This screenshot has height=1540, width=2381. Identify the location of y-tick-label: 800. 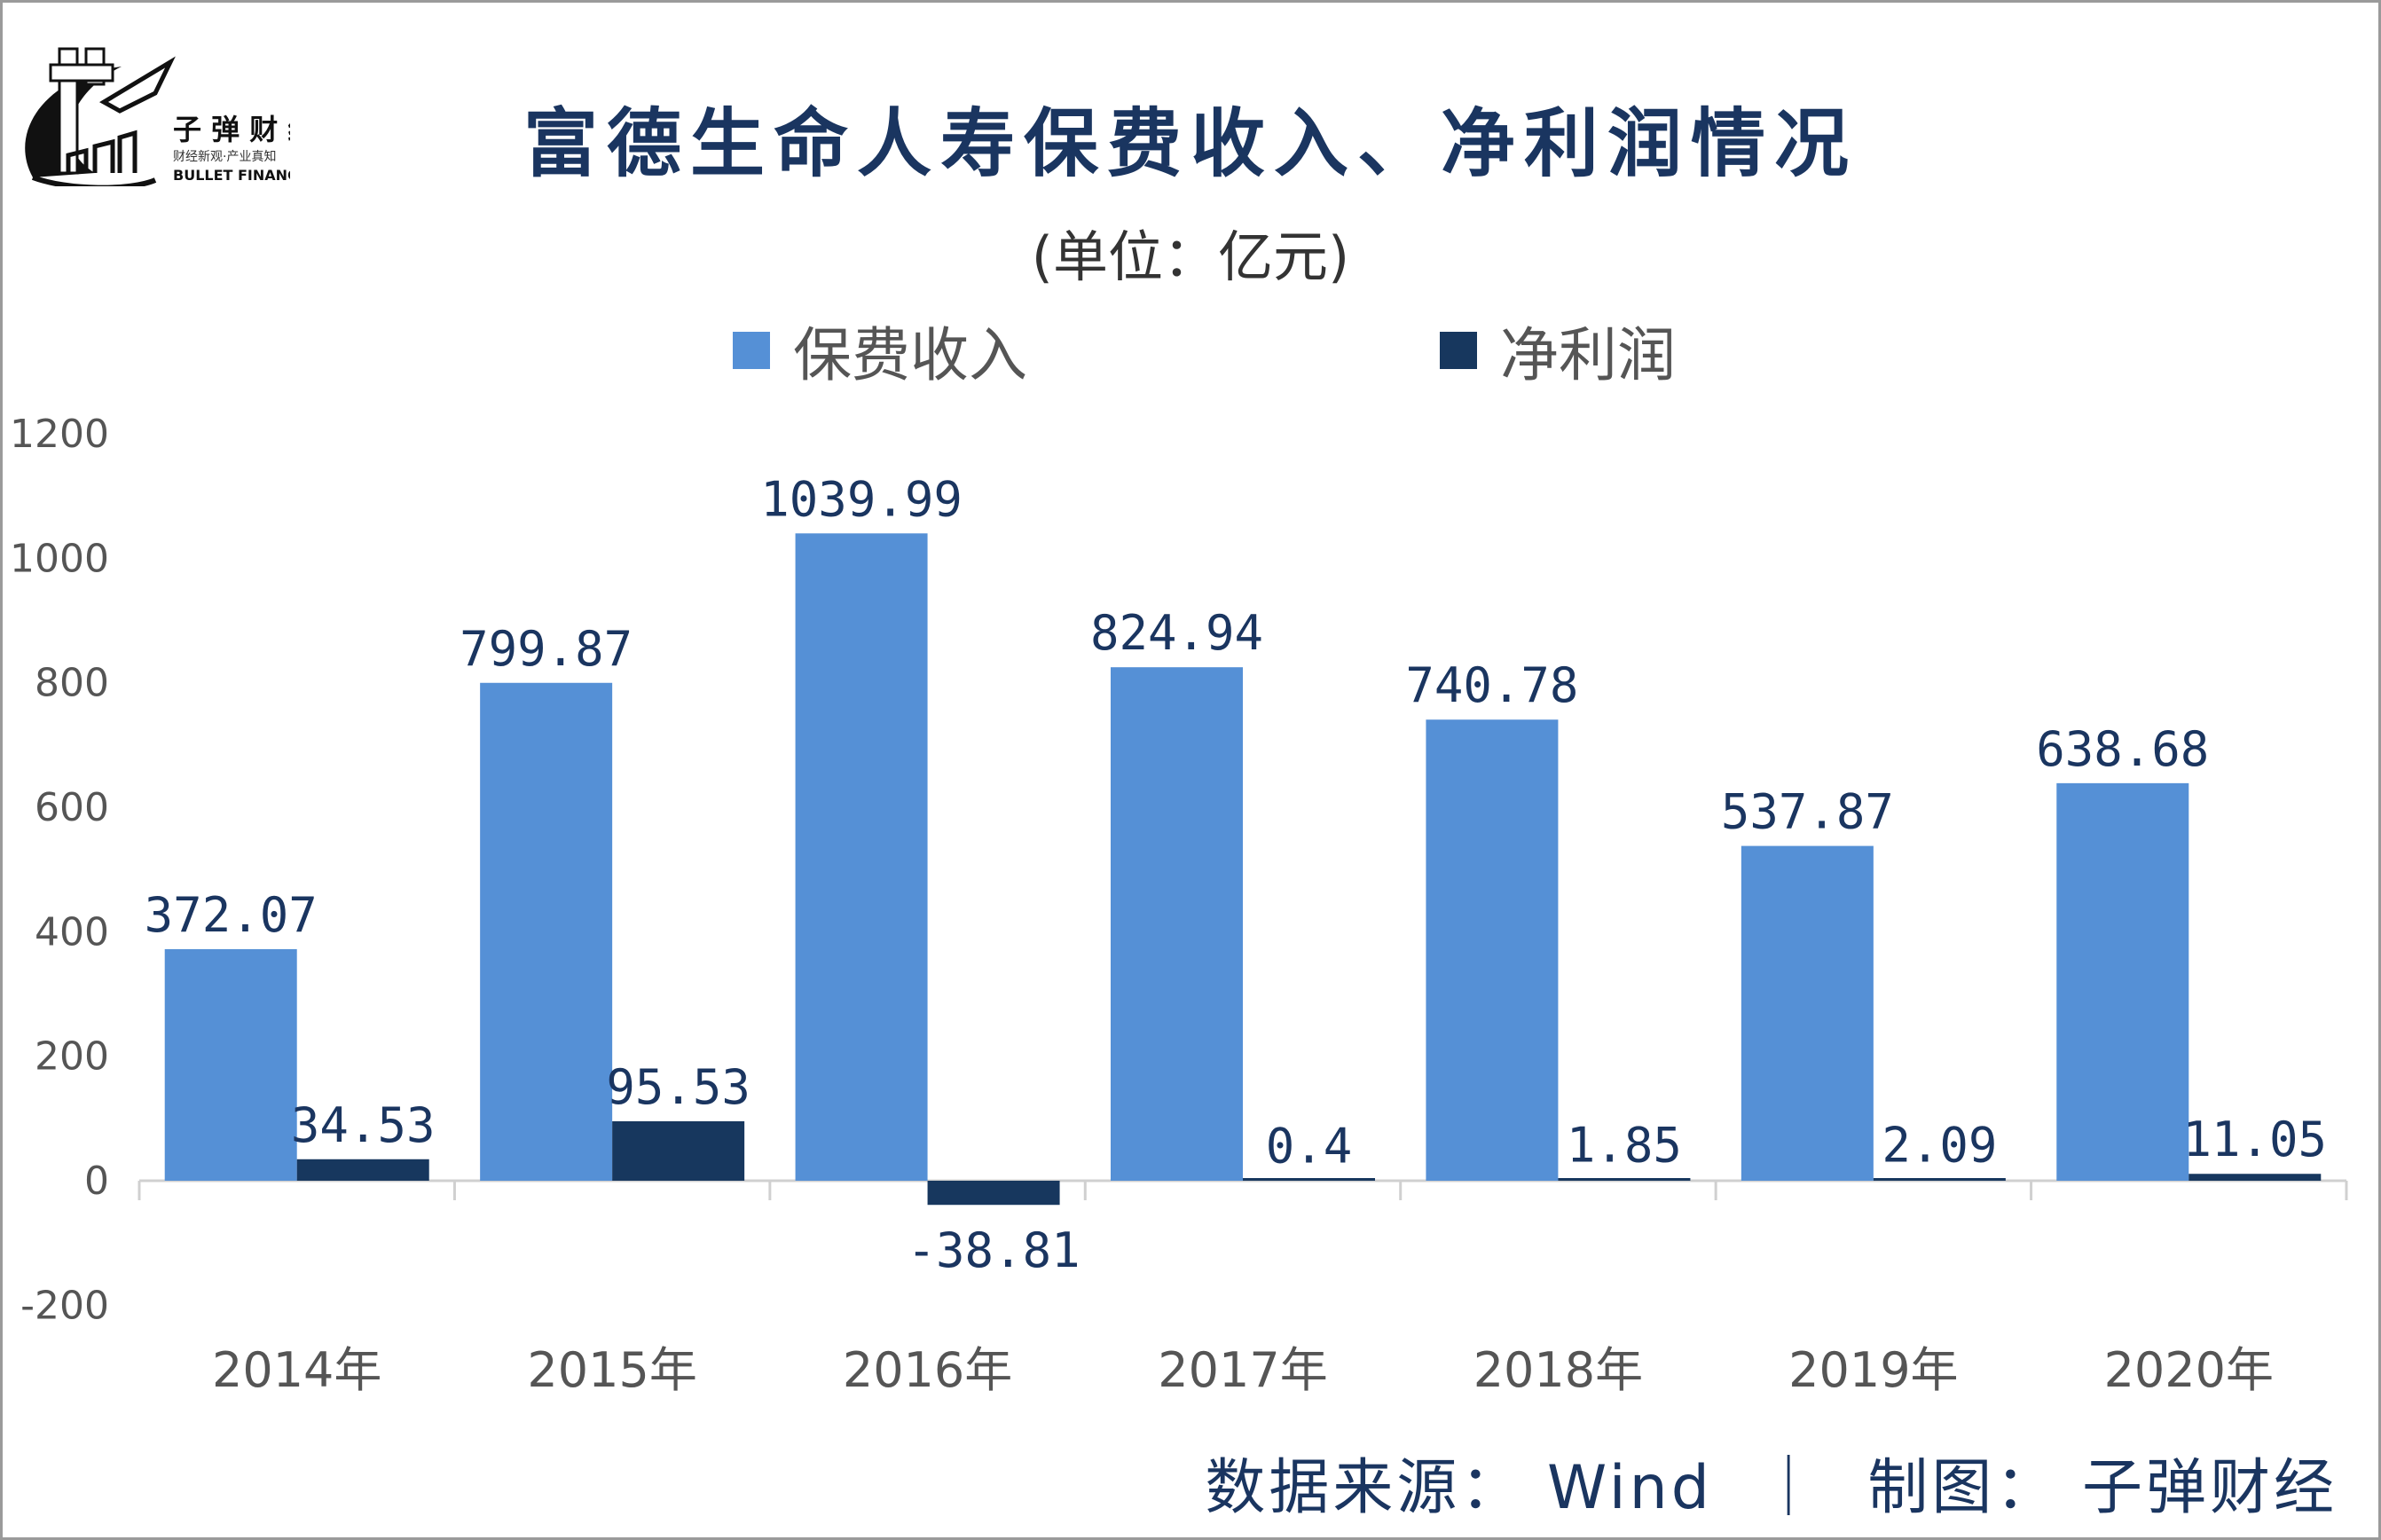
(72, 683).